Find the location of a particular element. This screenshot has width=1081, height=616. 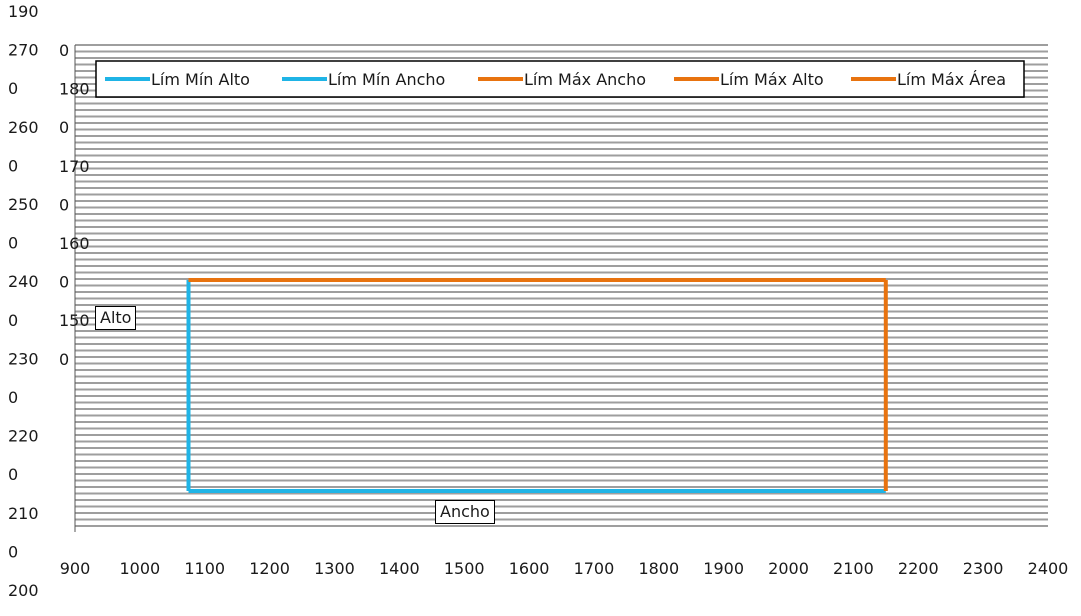

y-tick-label: 250 is located at coordinates (23, 204).